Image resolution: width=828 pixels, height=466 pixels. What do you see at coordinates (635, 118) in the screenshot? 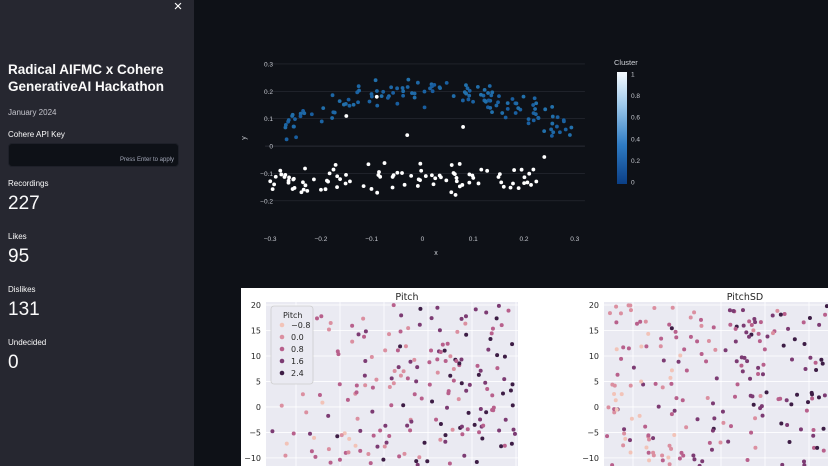
I see `colorbar-tick: 0.6` at bounding box center [635, 118].